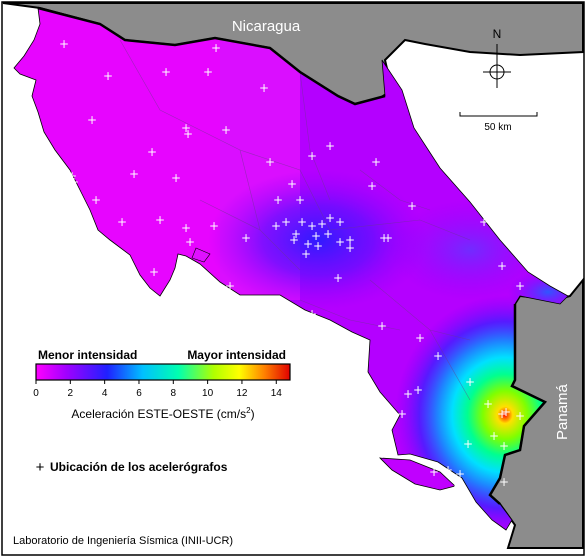  Describe the element at coordinates (36, 393) in the screenshot. I see `colorbar-tick-label: 0` at that location.